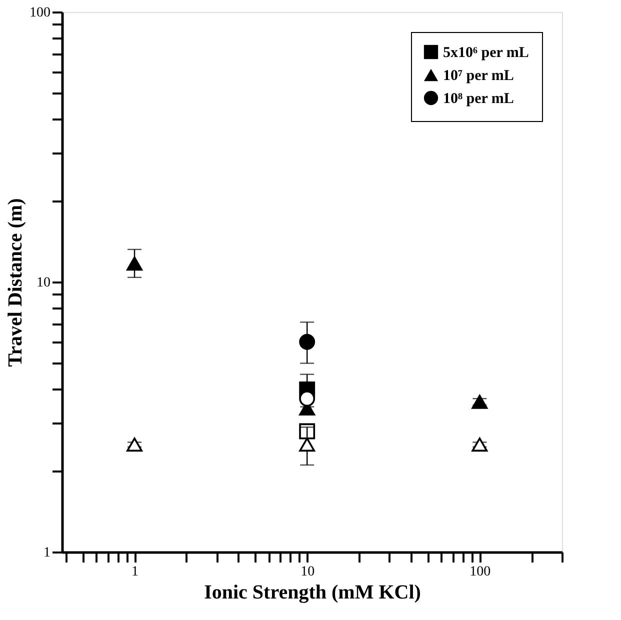 The height and width of the screenshot is (620, 621). I want to click on y-tick-label: 100, so click(40, 13).